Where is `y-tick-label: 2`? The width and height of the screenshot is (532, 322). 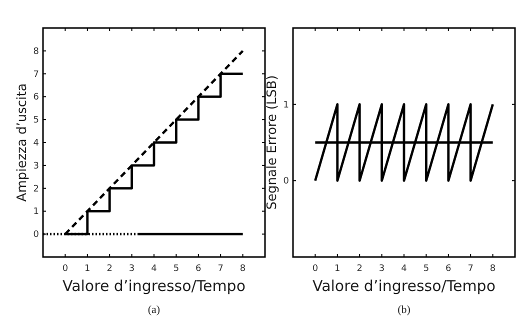 y-tick-label: 2 is located at coordinates (36, 189).